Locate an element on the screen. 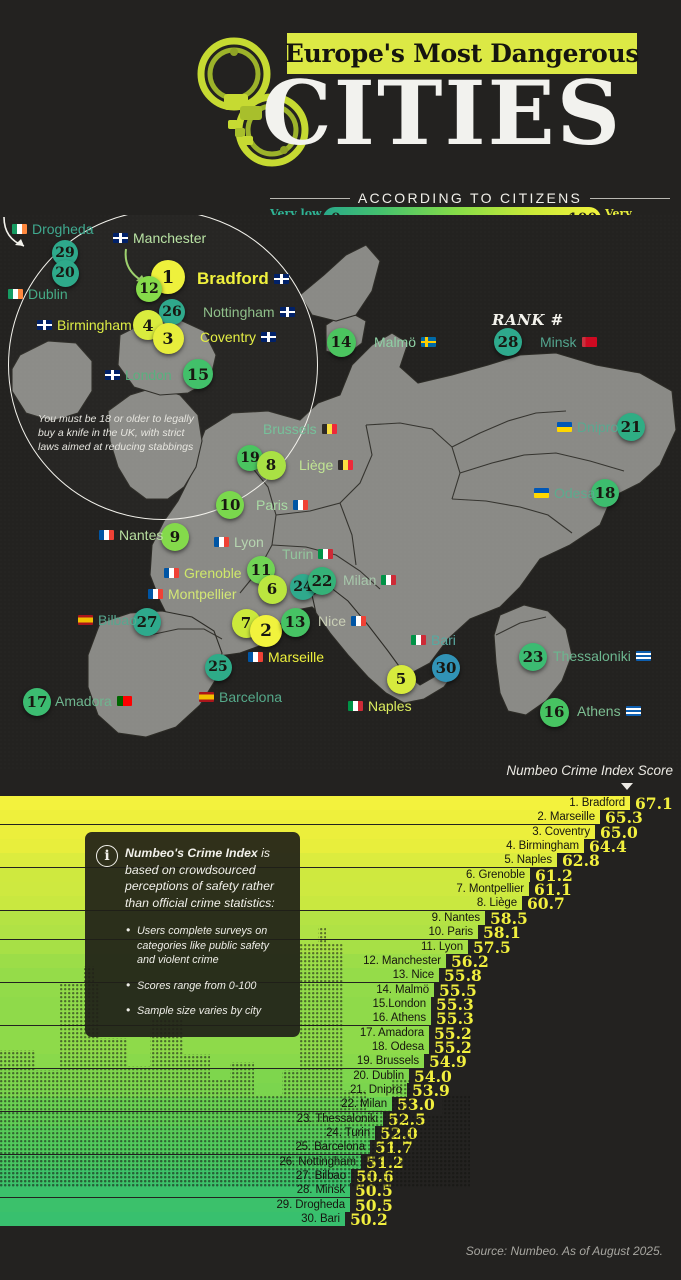 Image resolution: width=681 pixels, height=1280 pixels. bar-segment: 20. Dublin is located at coordinates (204, 1076).